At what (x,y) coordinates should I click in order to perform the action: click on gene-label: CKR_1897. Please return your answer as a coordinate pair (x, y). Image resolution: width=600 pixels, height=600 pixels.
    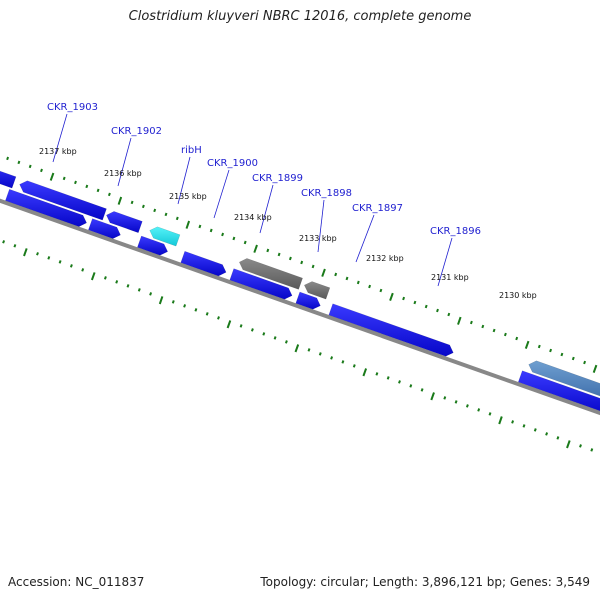
    Looking at the image, I should click on (377, 208).